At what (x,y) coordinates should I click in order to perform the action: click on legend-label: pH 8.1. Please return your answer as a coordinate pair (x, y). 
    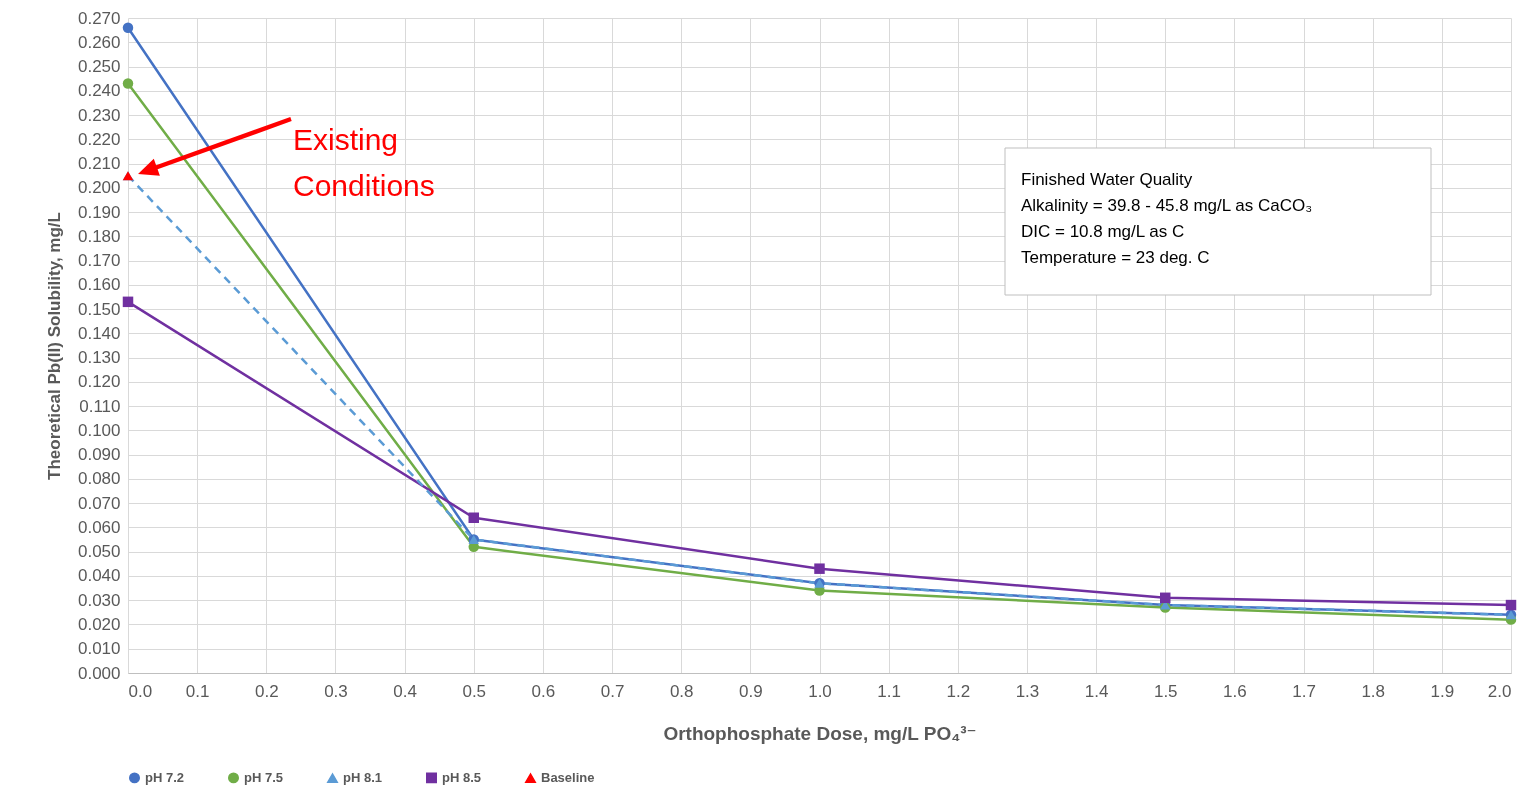
    Looking at the image, I should click on (363, 778).